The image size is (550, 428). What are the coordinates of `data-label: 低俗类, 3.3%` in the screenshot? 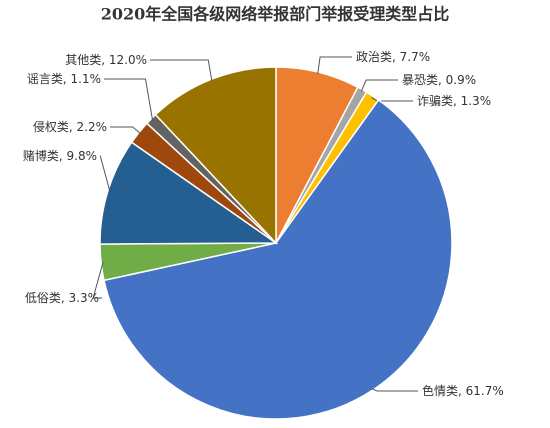 It's located at (62, 298).